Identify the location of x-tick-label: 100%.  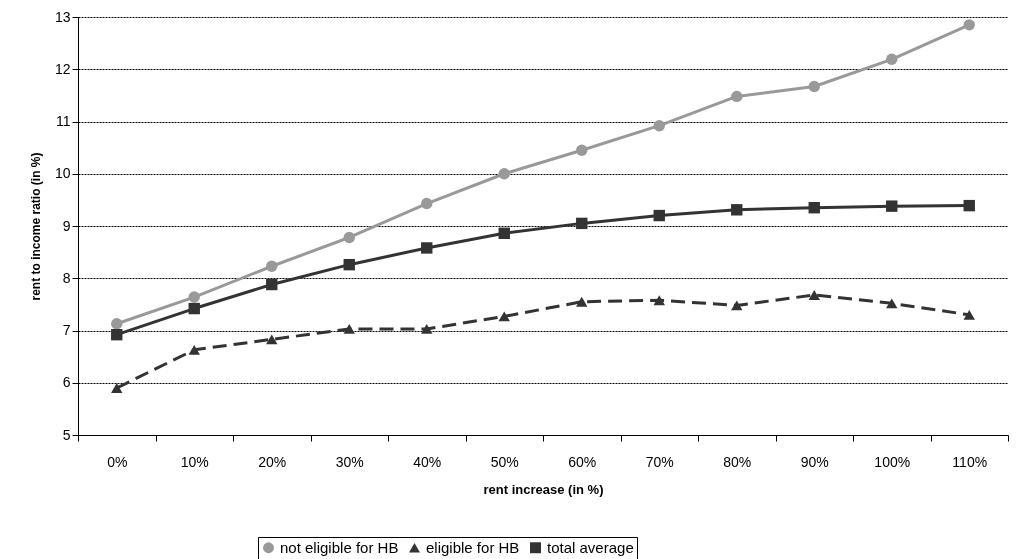
(892, 461).